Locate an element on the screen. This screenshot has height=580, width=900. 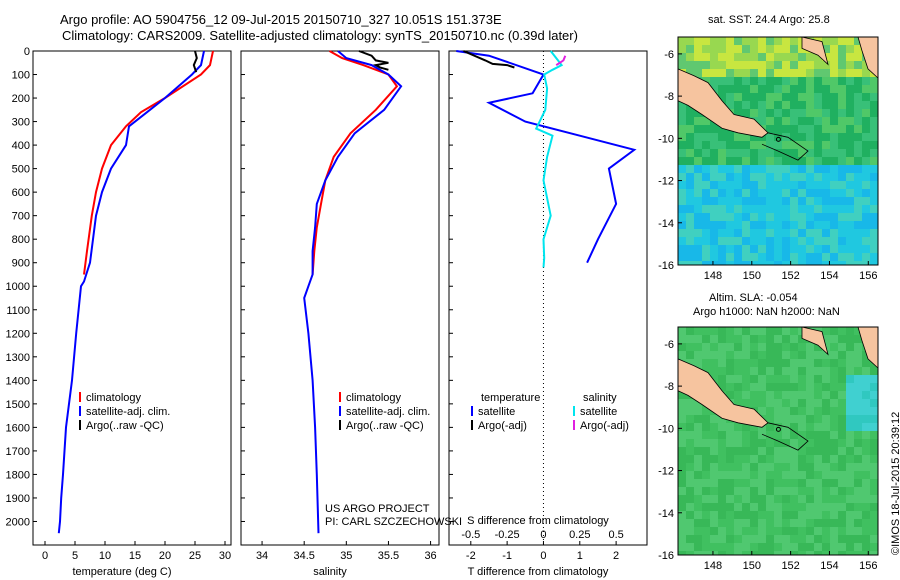
depth-tick-label: 700 is located at coordinates (21, 217).